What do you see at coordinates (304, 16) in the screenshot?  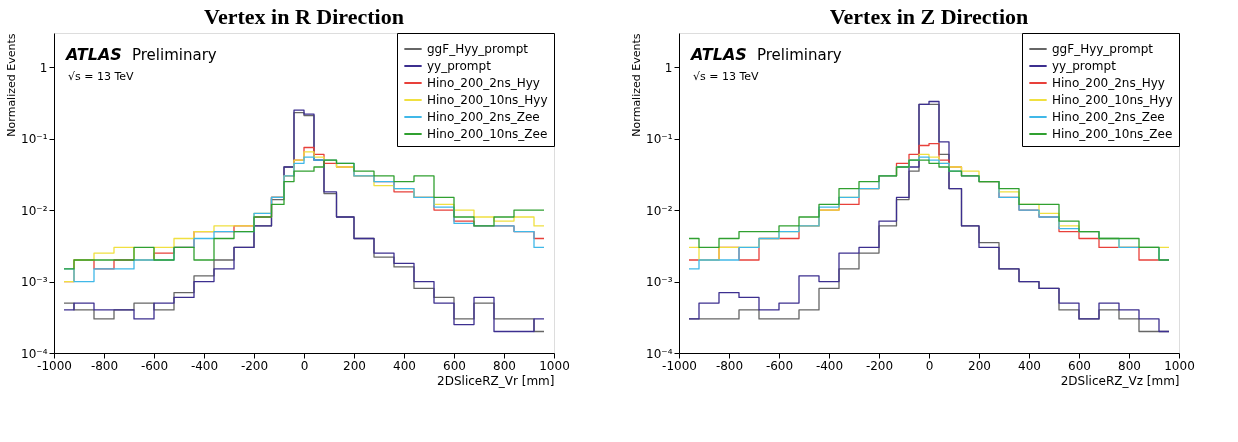 I see `chart-title: Vertex in R Direction` at bounding box center [304, 16].